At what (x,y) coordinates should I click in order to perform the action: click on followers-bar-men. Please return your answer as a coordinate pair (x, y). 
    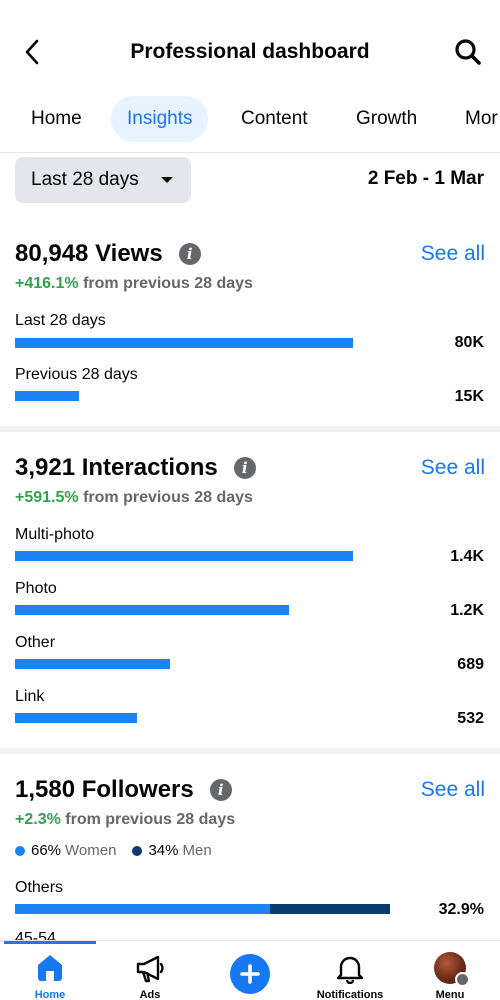
    Looking at the image, I should click on (330, 909).